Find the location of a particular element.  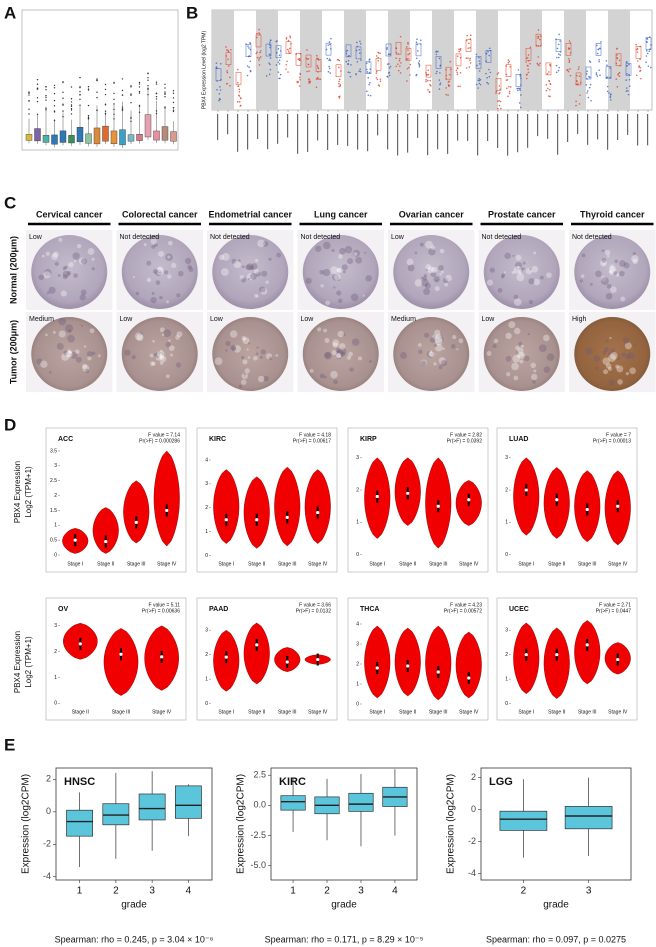

f-value: F value = 2.71 is located at coordinates (615, 605).